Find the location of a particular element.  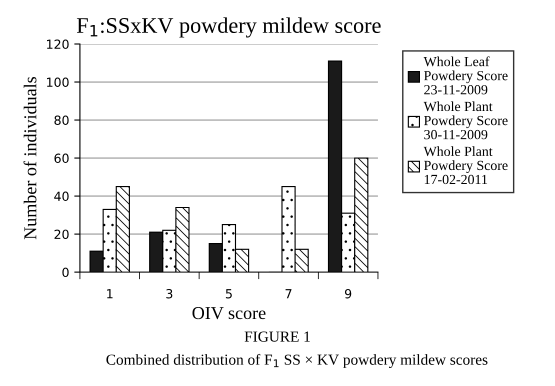

caption: FIGURE 1 is located at coordinates (277, 336).